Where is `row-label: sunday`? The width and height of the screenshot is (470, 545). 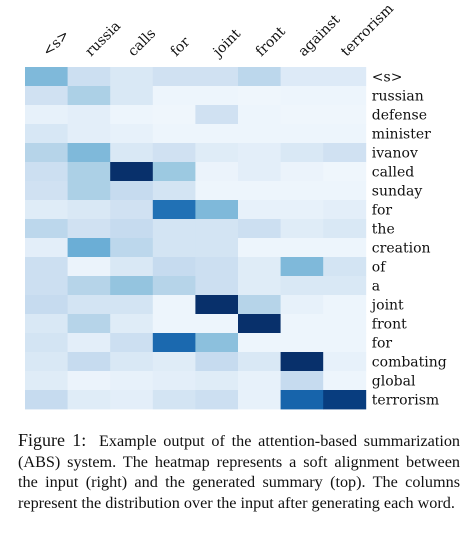 row-label: sunday is located at coordinates (397, 192).